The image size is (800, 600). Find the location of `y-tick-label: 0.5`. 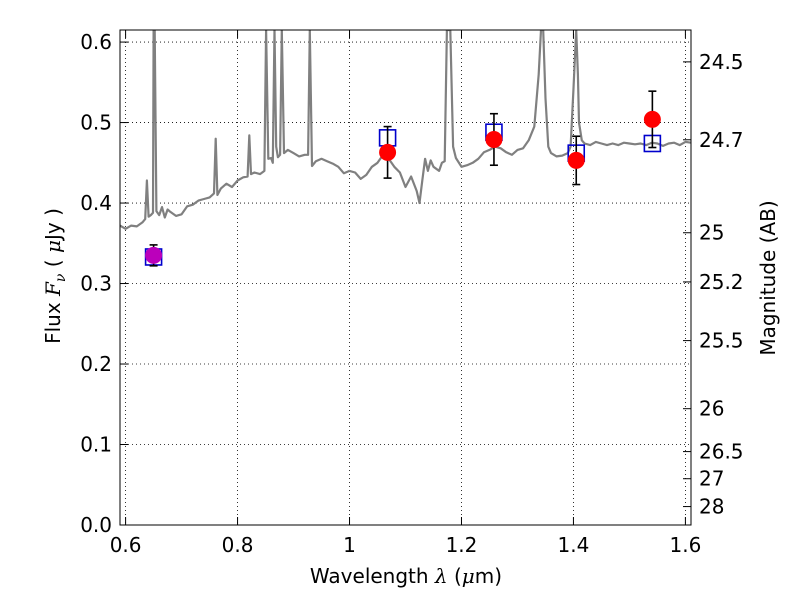

y-tick-label: 0.5 is located at coordinates (96, 123).